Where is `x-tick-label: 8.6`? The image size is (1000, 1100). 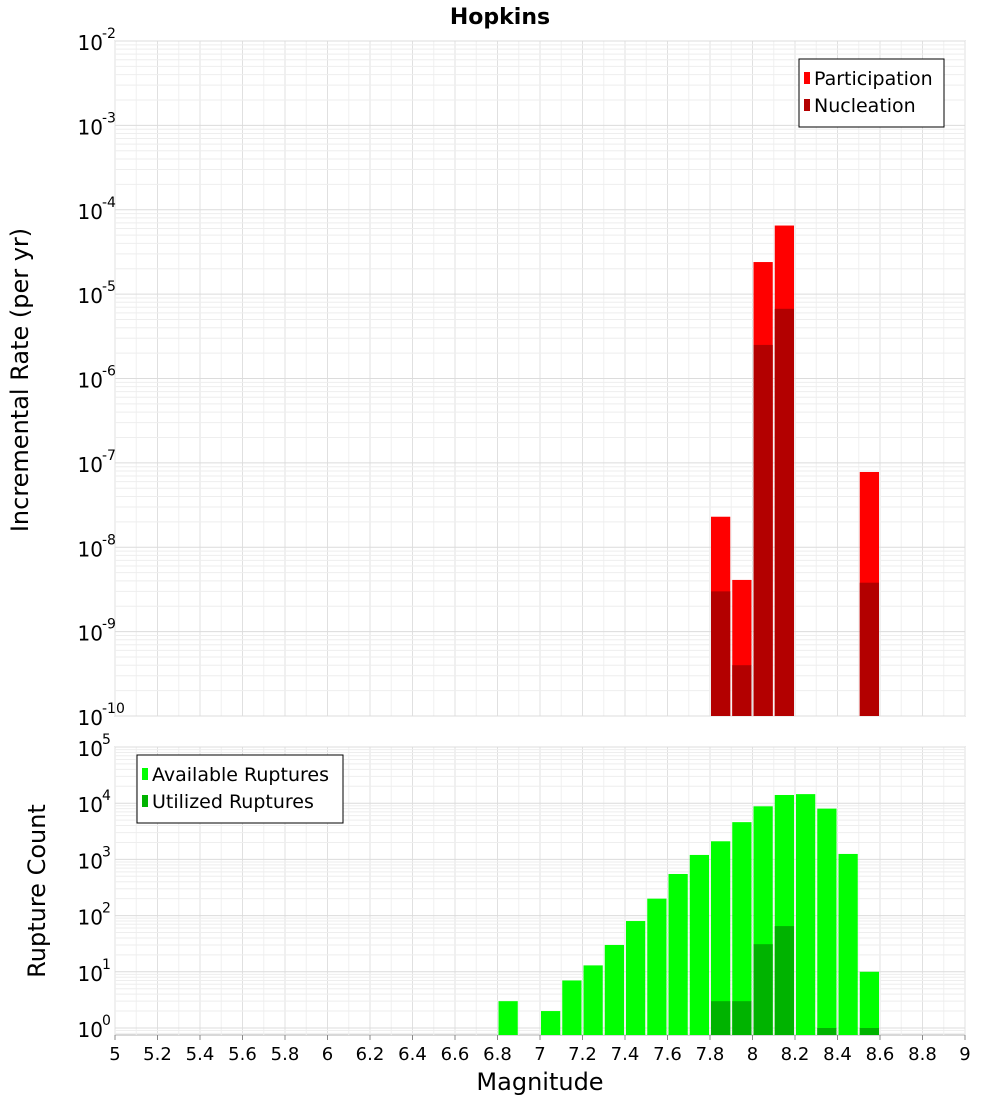
x-tick-label: 8.6 is located at coordinates (880, 1054).